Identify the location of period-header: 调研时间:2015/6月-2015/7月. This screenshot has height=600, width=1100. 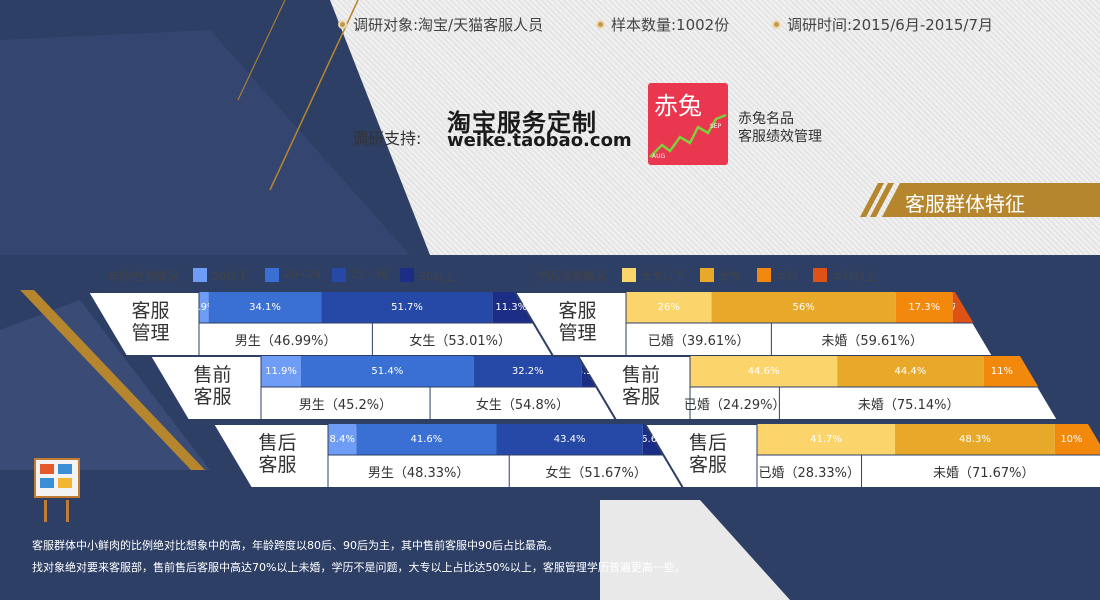
(882, 24).